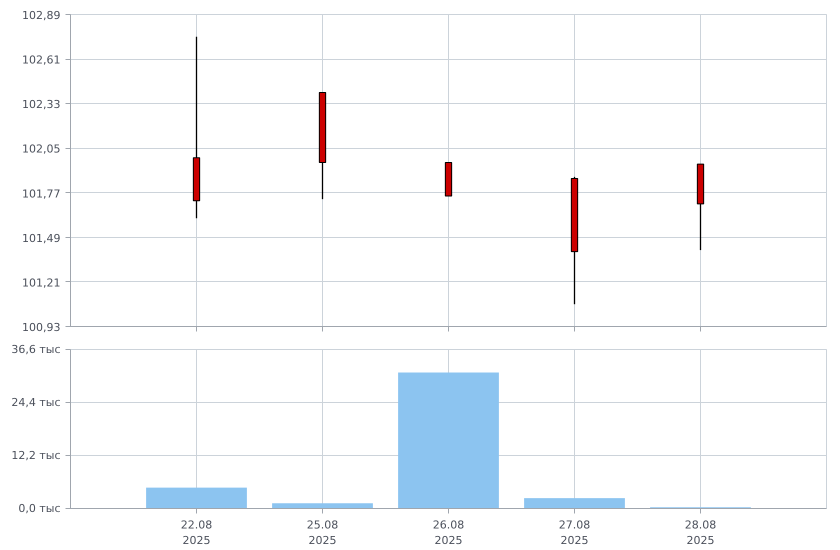 The height and width of the screenshot is (550, 840). What do you see at coordinates (322, 533) in the screenshot?
I see `x-tick-label: 25.08 2025` at bounding box center [322, 533].